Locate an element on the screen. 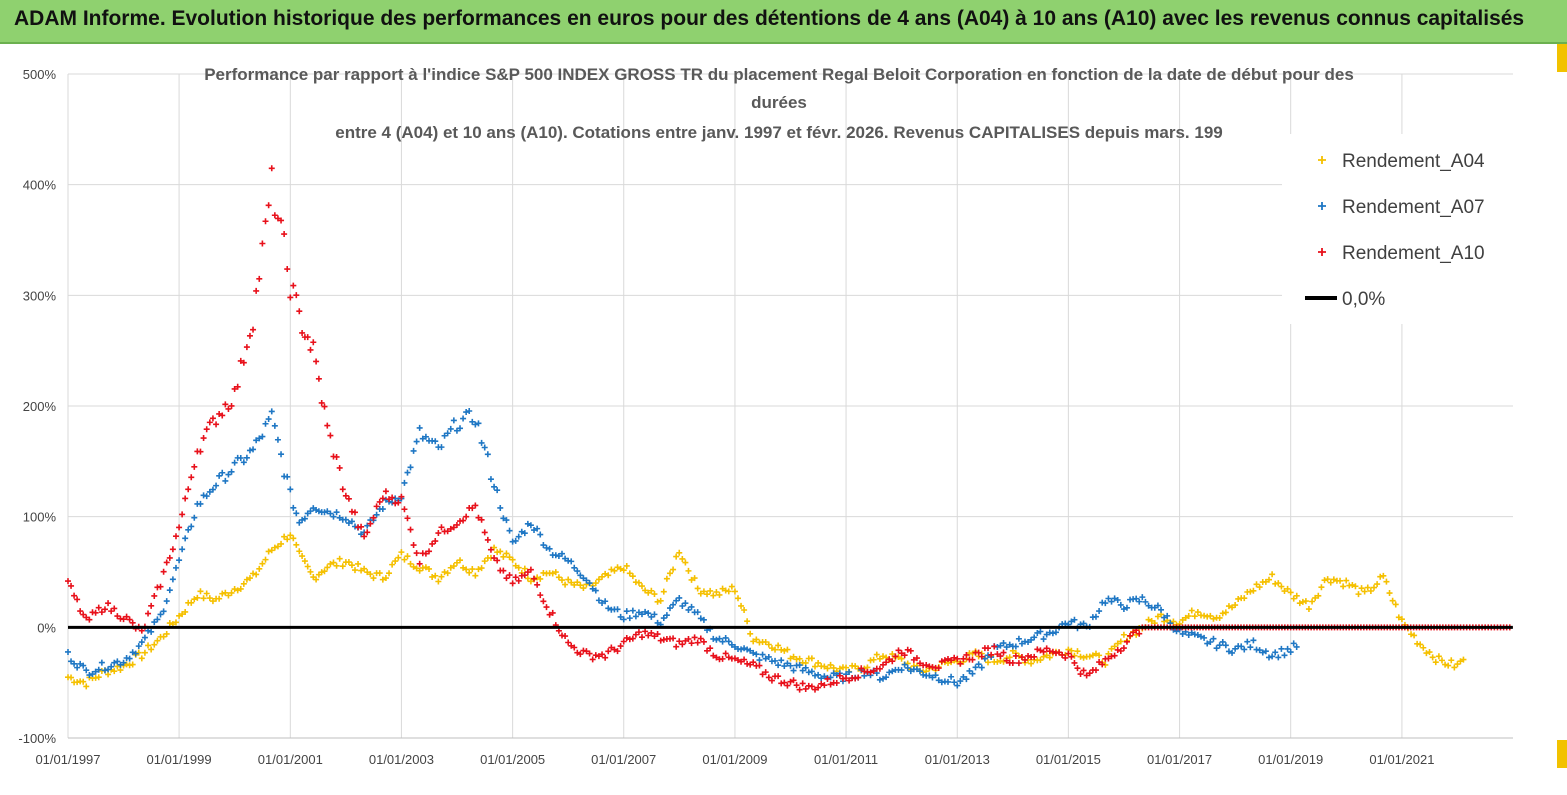 The height and width of the screenshot is (795, 1567). legend-item-rendement-a07: Rendement_A07 is located at coordinates (1401, 207).